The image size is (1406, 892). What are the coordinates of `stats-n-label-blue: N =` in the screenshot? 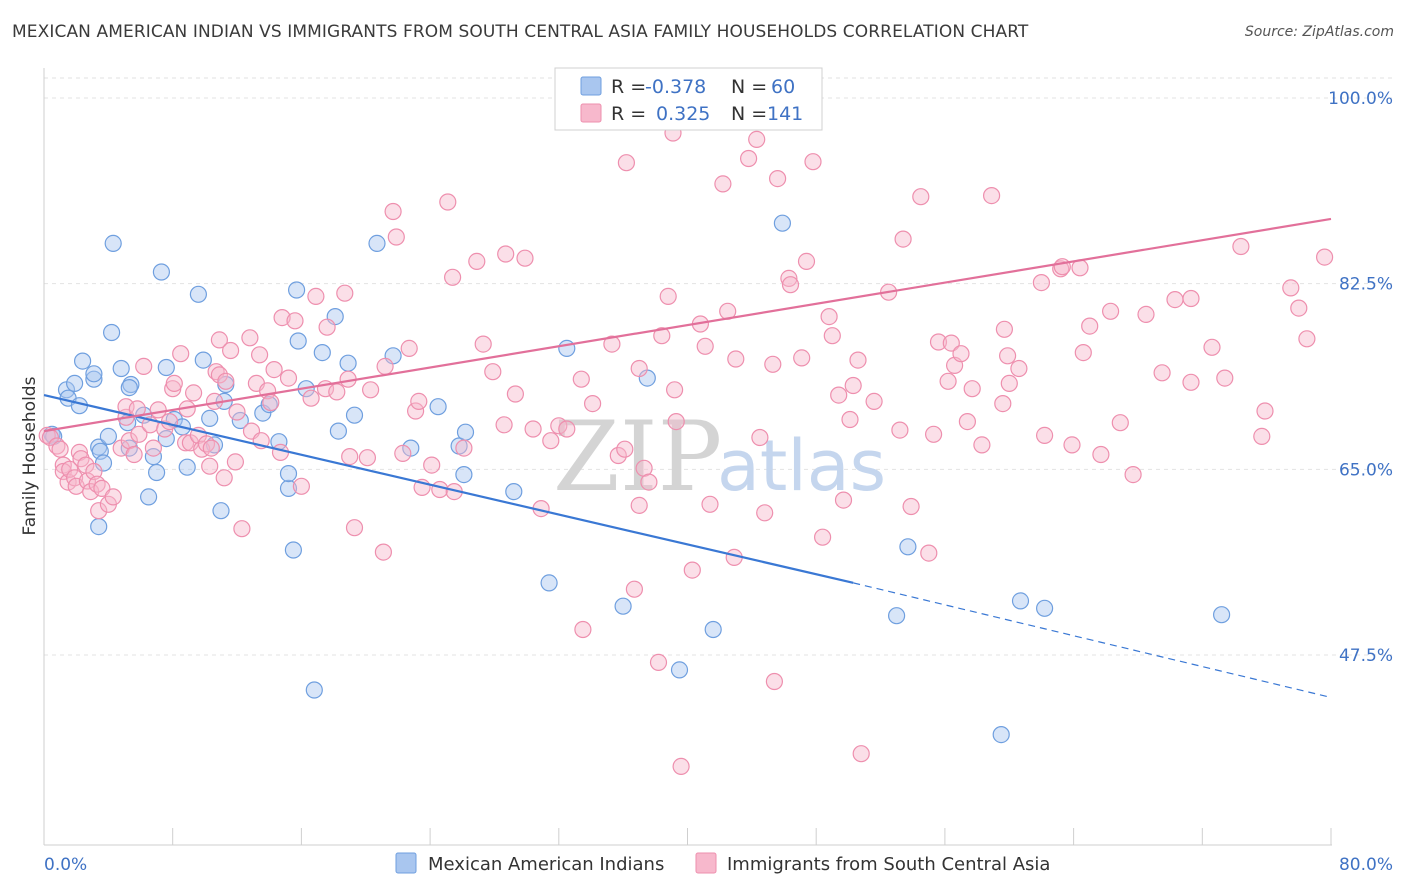 It's located at (749, 87).